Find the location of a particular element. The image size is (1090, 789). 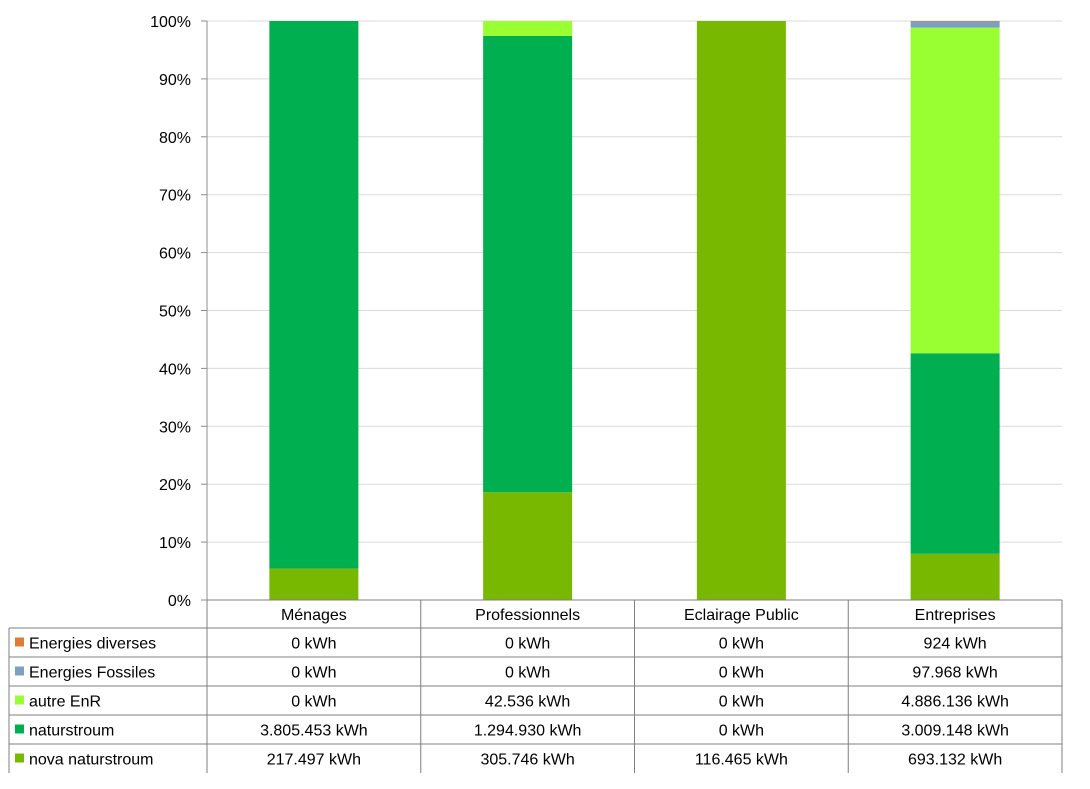

y-tick-label: 70% is located at coordinates (175, 196).